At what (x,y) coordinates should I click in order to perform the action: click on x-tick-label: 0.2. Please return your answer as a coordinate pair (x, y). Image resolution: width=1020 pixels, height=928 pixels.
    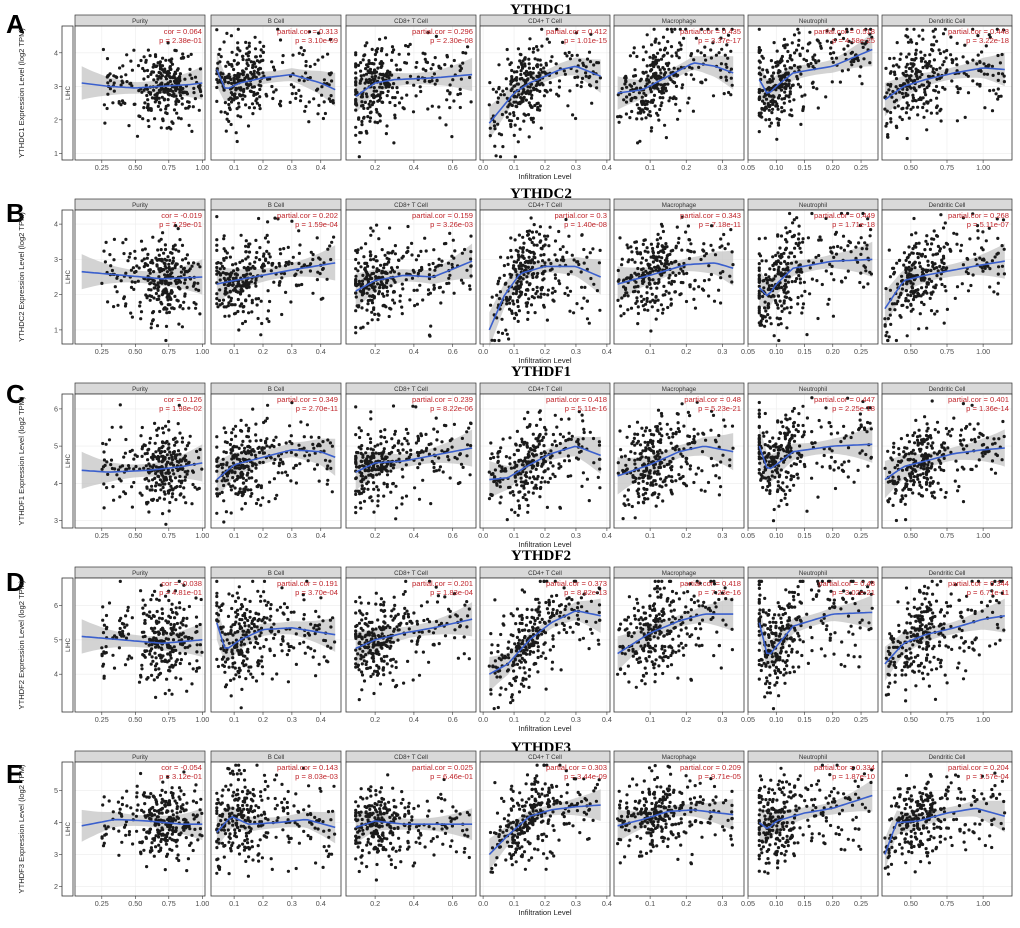
    Looking at the image, I should click on (375, 167).